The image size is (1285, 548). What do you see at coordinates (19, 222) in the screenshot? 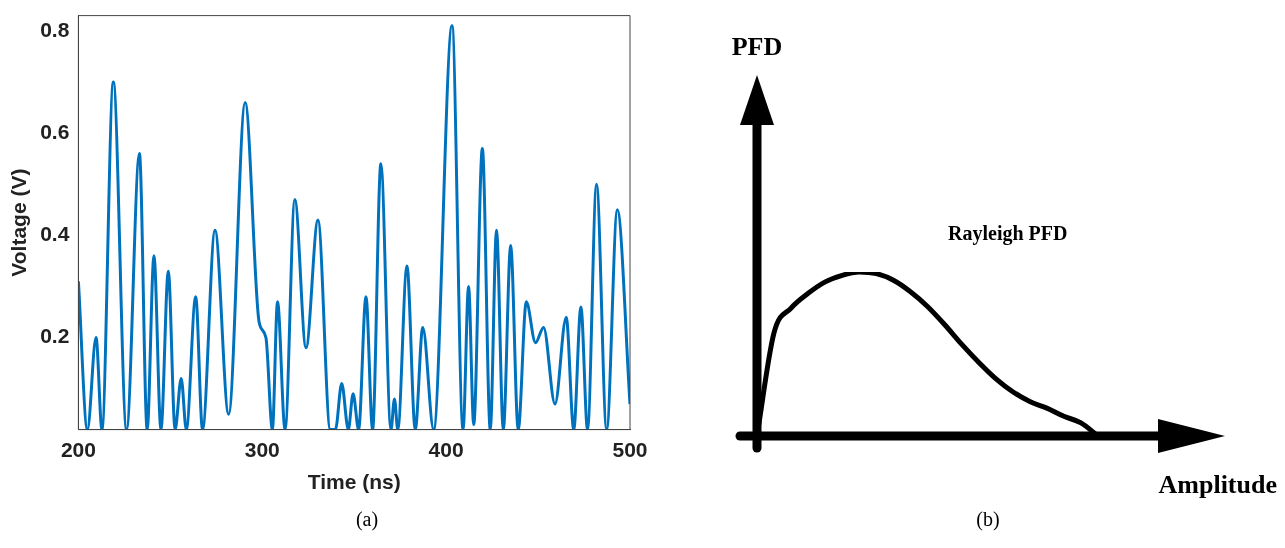
I see `y-axis-title: Voltage (V)` at bounding box center [19, 222].